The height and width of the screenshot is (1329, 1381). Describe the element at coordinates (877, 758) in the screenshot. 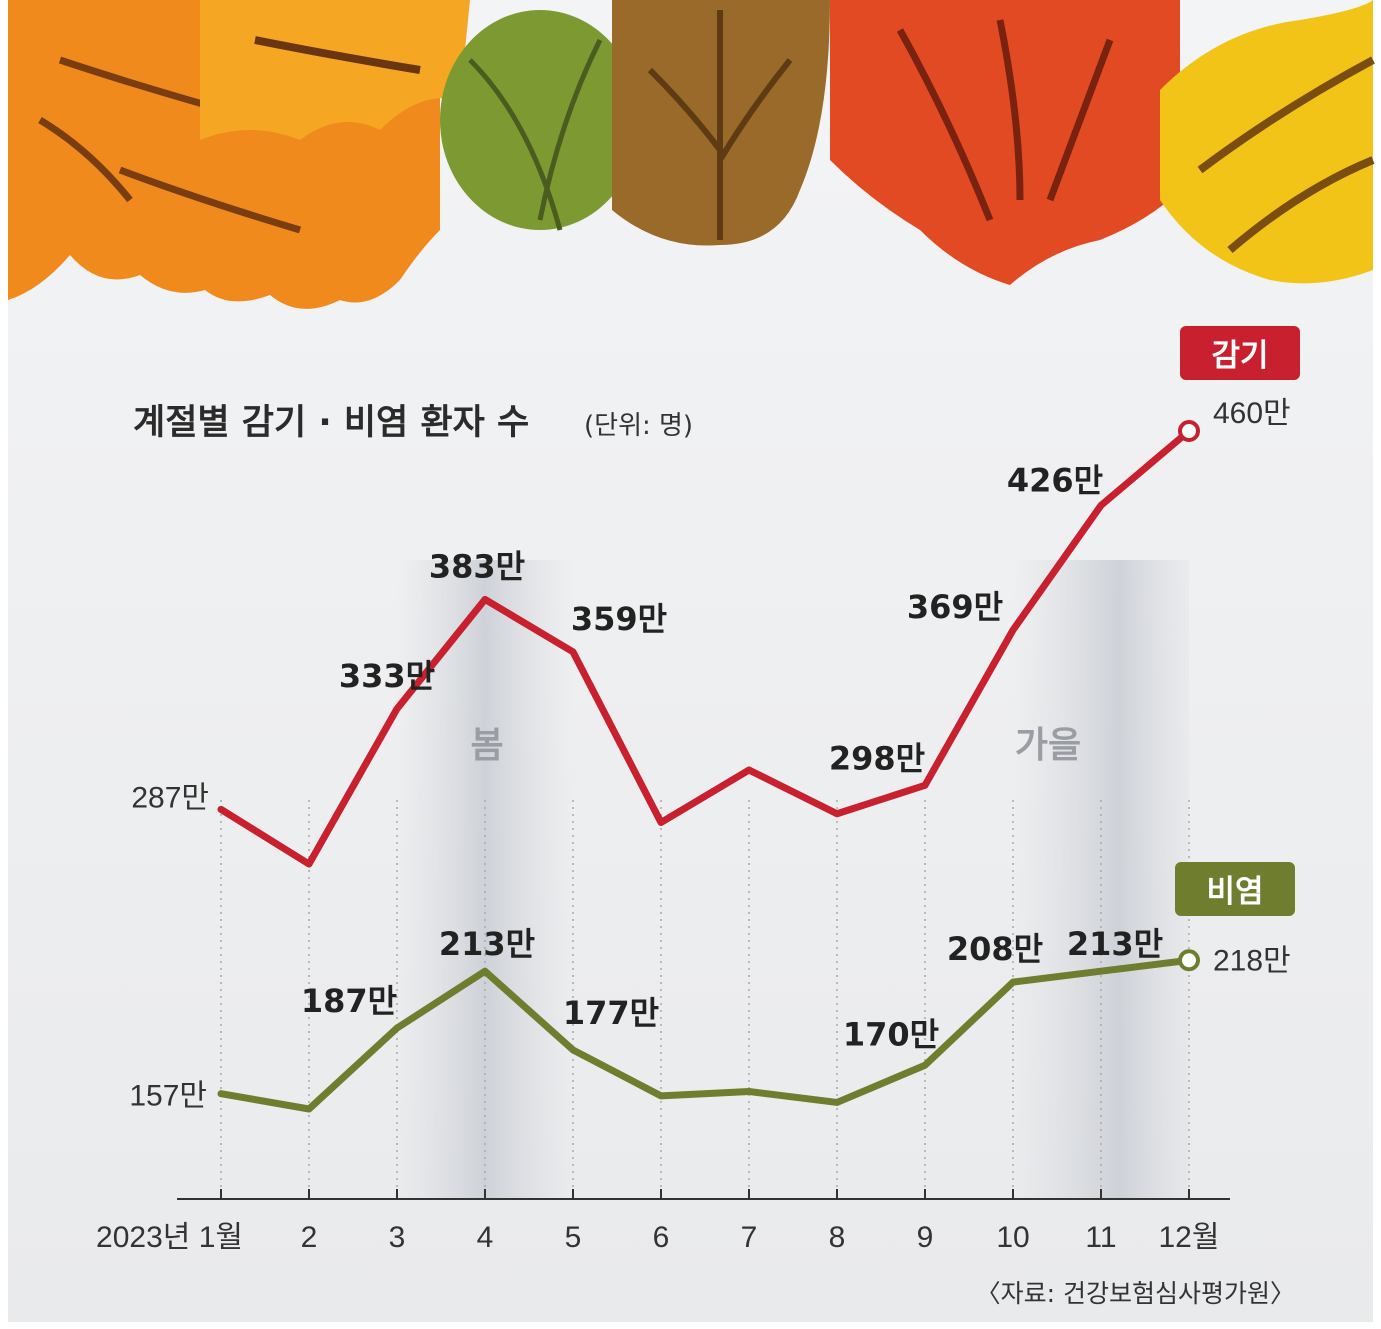

I see `data-label: 298만` at that location.